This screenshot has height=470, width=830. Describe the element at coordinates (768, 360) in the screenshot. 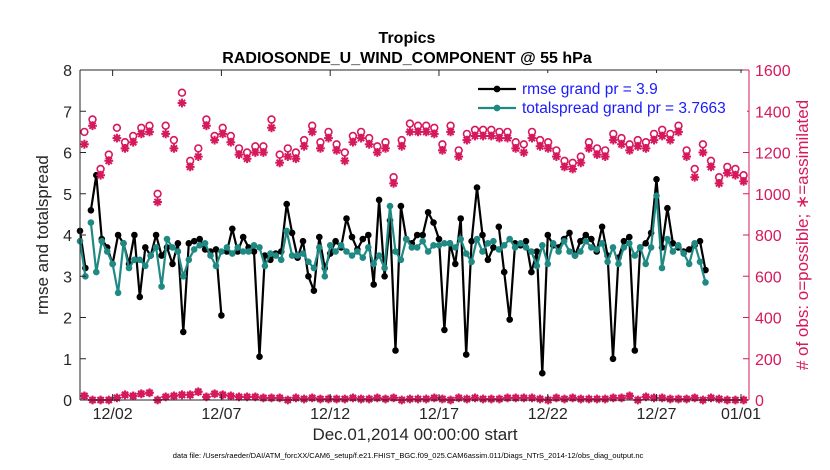

I see `y-right-tick-label: 200` at that location.